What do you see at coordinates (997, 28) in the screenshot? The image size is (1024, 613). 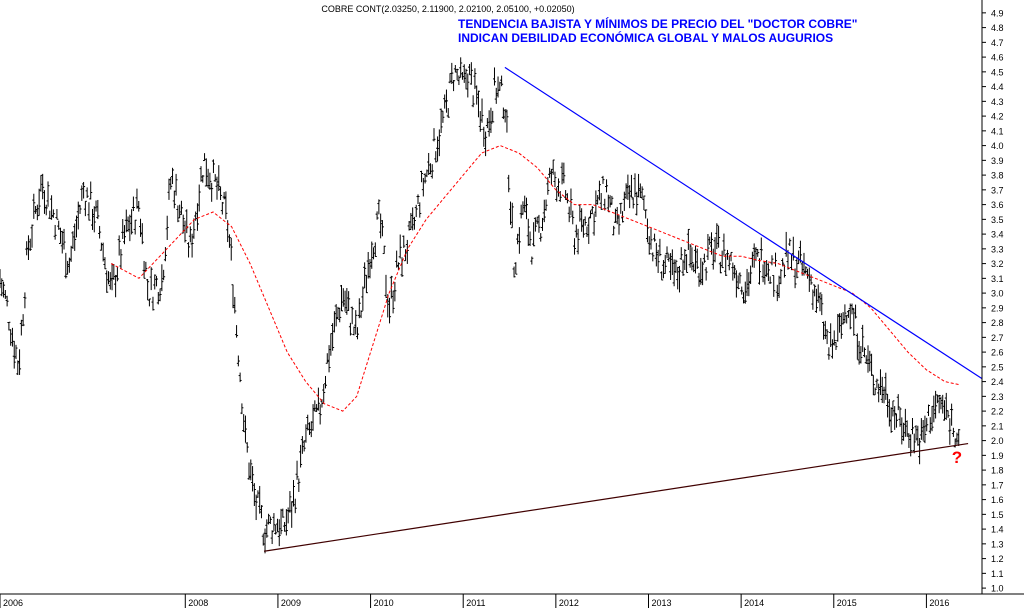 I see `y-tick-label: 4.8` at bounding box center [997, 28].